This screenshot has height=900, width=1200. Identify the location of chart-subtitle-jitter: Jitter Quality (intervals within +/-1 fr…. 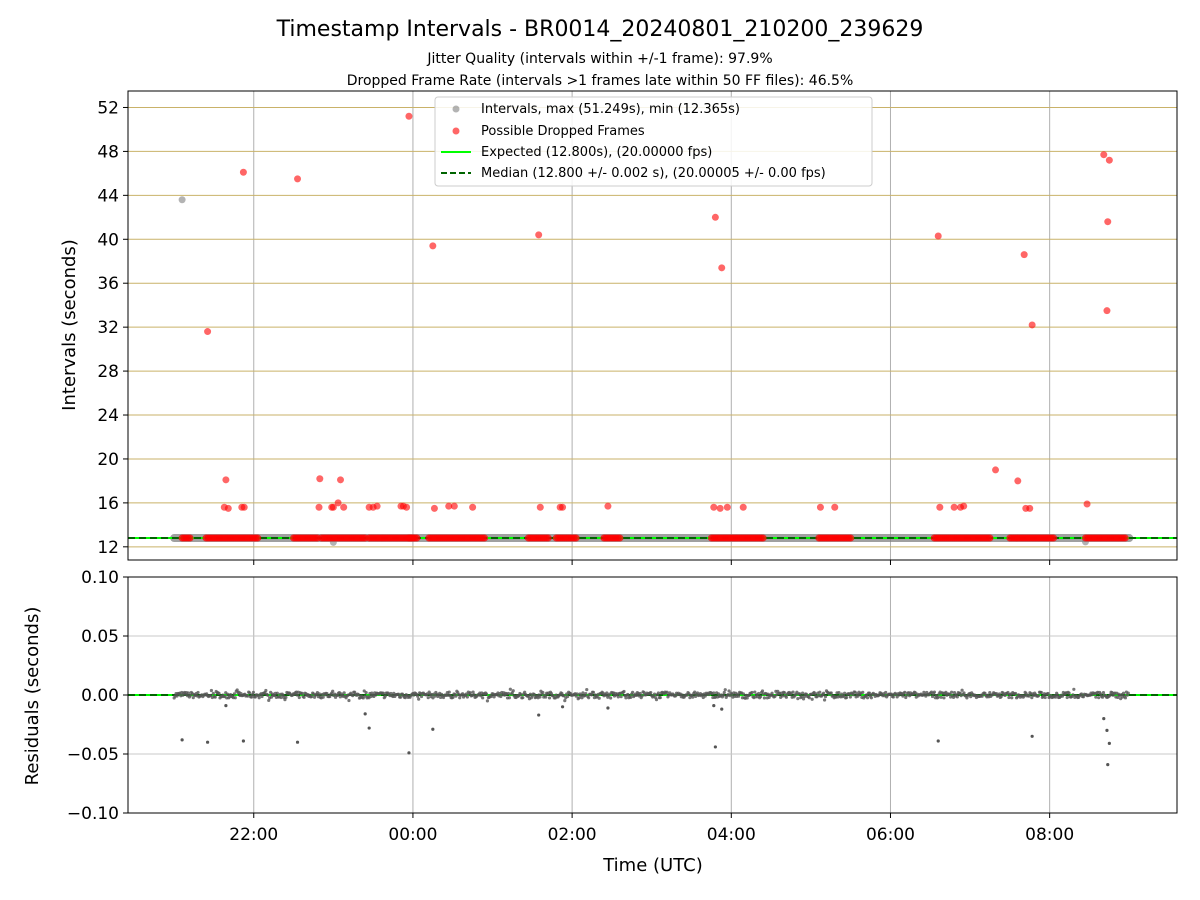
(599, 59).